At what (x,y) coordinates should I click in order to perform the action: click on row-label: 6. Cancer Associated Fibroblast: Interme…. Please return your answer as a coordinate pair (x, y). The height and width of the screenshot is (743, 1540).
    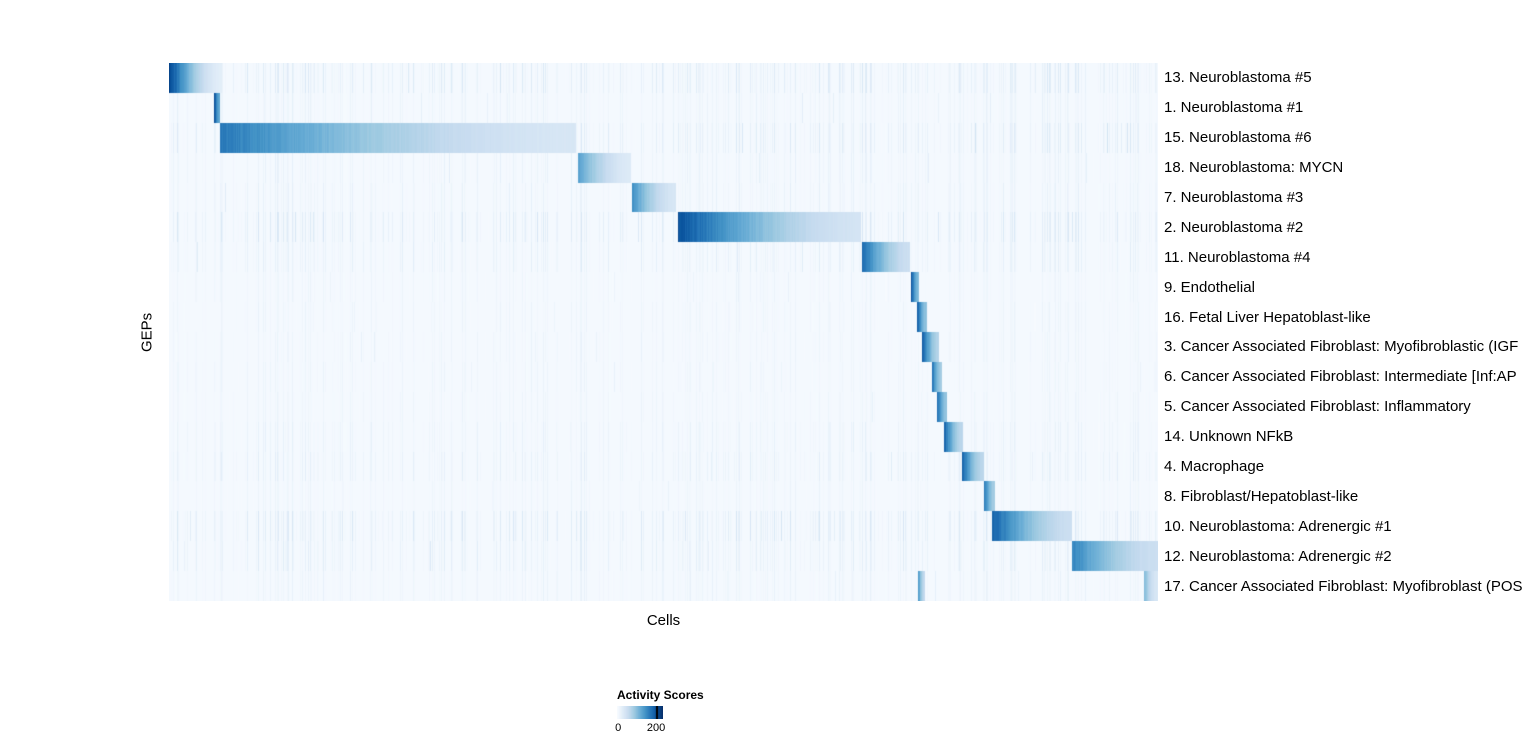
    Looking at the image, I should click on (1340, 377).